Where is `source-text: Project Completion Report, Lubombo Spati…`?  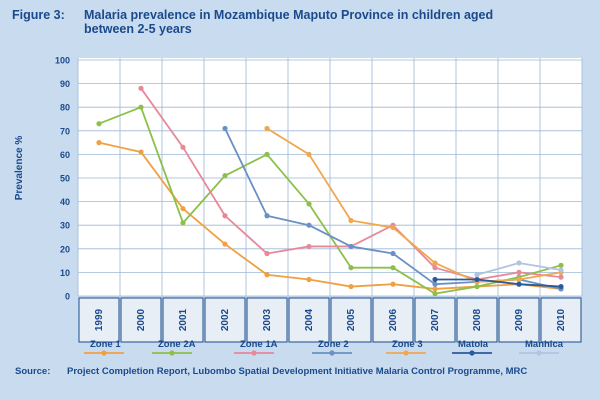
source-text: Project Completion Report, Lubombo Spati… is located at coordinates (297, 371).